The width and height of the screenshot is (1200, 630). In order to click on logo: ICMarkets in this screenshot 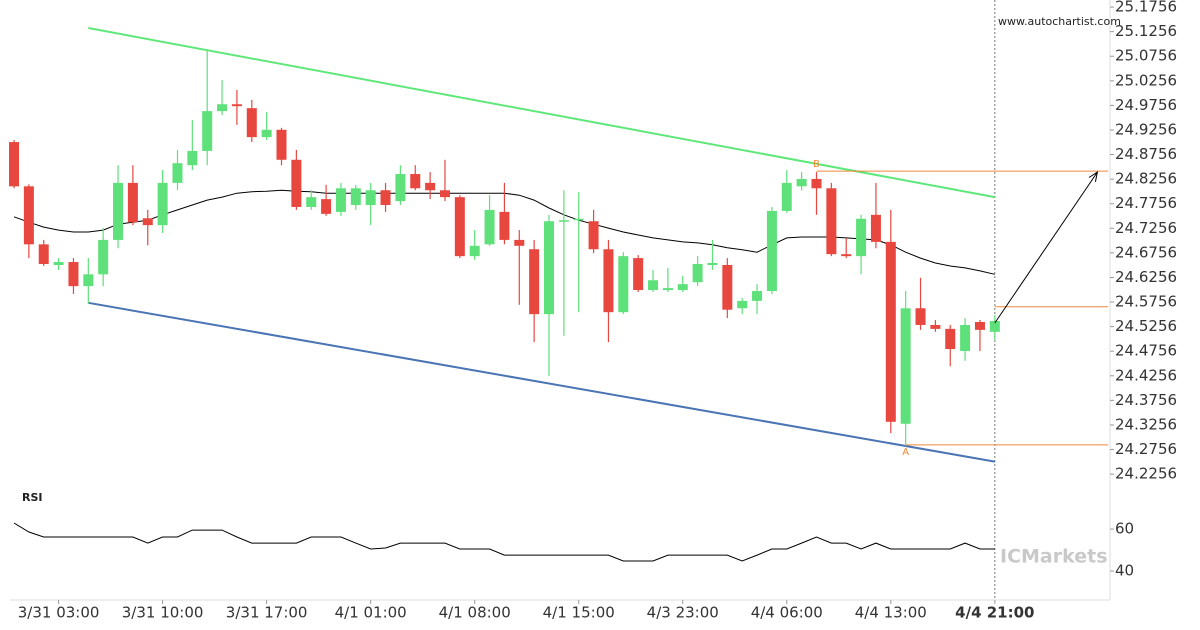, I will do `click(1054, 557)`.